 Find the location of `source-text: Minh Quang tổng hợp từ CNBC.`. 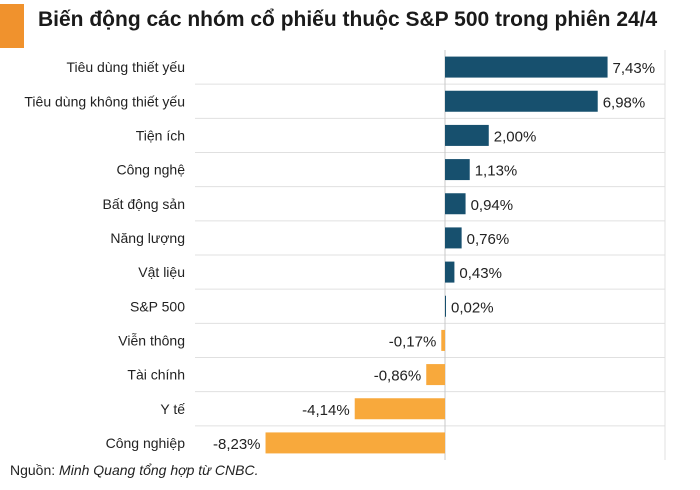

source-text: Minh Quang tổng hợp từ CNBC. is located at coordinates (159, 470).